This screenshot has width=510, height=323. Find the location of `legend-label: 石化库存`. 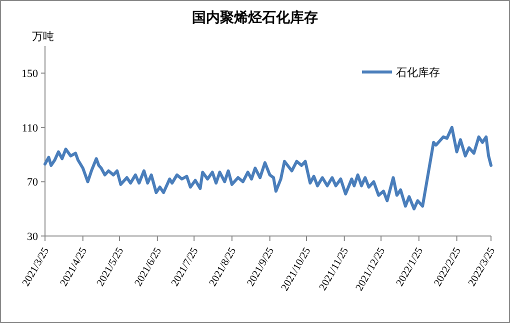

legend-label: 石化库存 is located at coordinates (418, 72).